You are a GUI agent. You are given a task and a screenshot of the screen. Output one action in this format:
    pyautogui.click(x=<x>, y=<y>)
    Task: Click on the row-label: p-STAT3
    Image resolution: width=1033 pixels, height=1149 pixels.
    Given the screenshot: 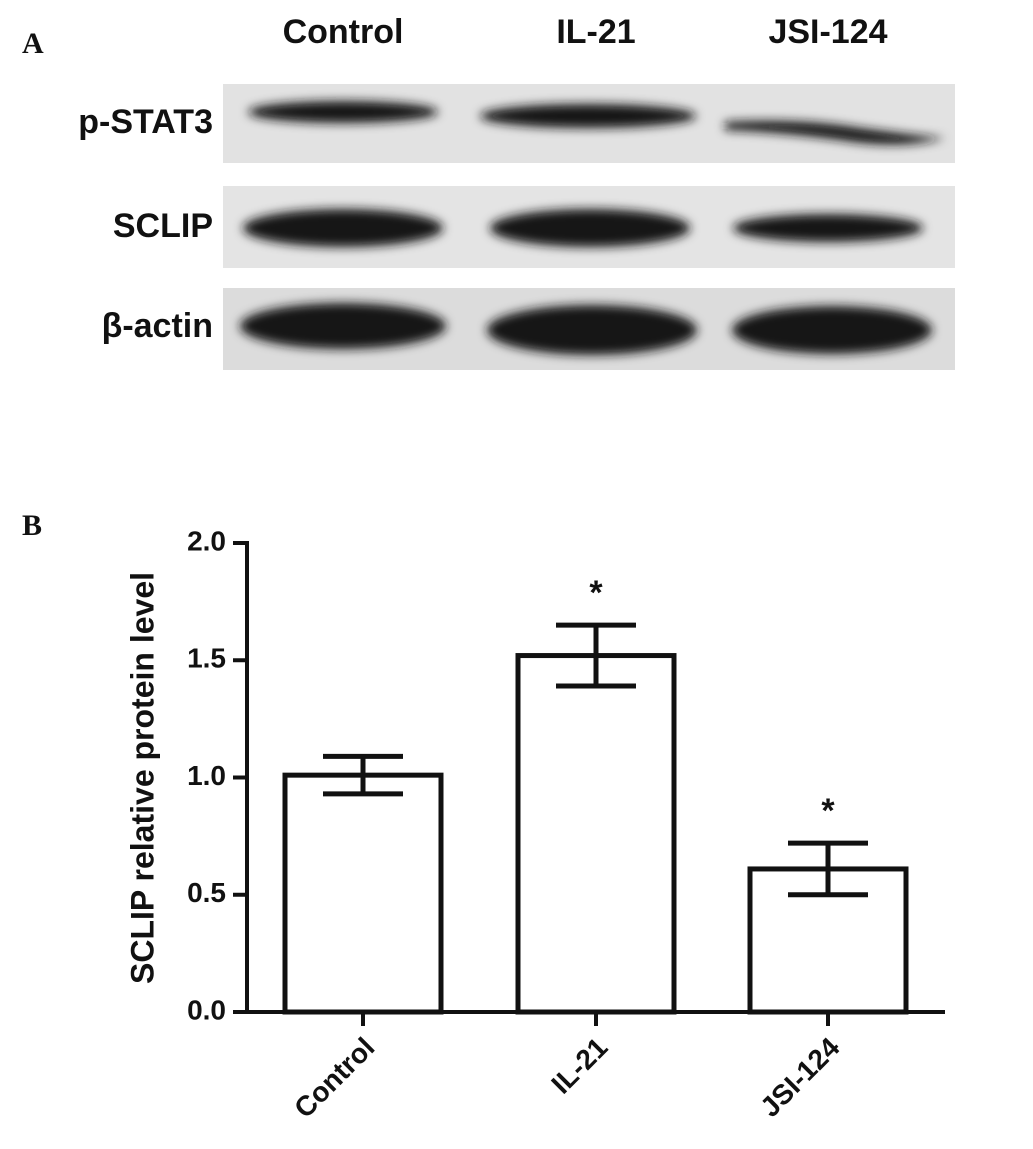 What is the action you would take?
    pyautogui.click(x=145, y=122)
    